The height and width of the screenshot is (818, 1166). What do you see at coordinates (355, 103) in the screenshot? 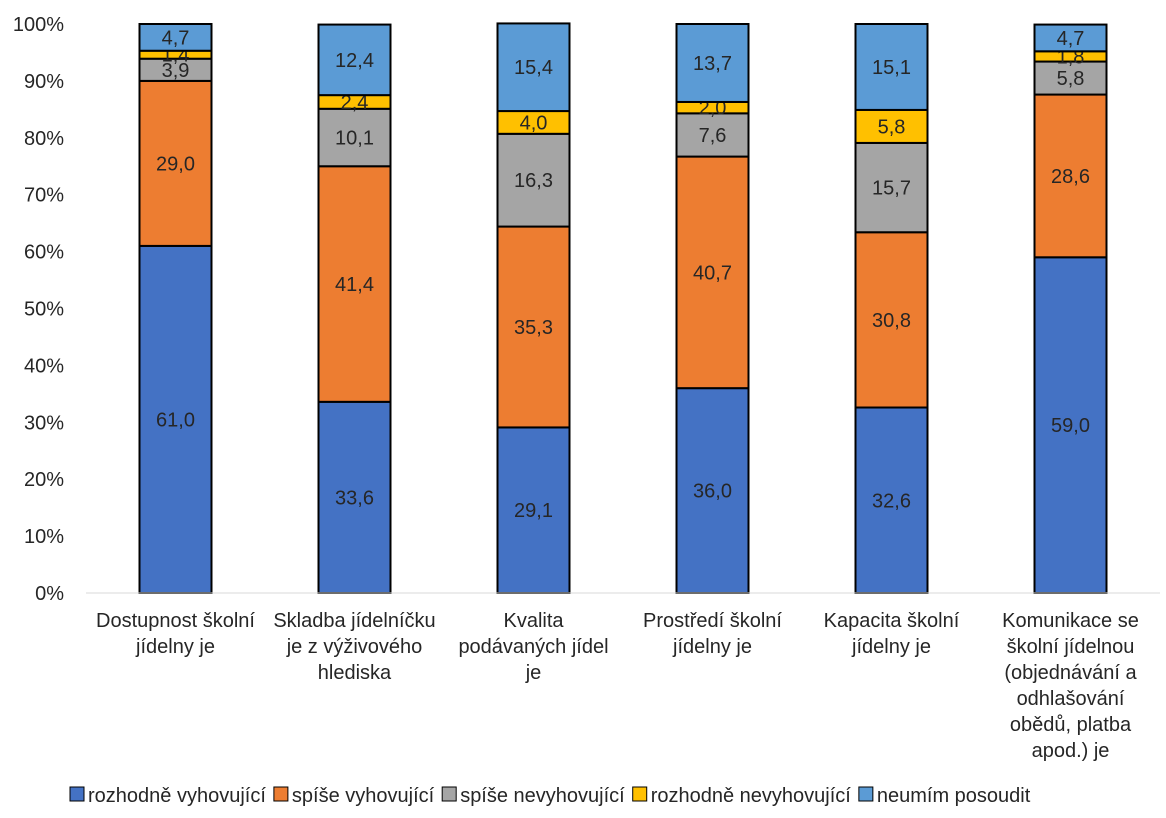
I see `data-label: 2,4` at bounding box center [355, 103].